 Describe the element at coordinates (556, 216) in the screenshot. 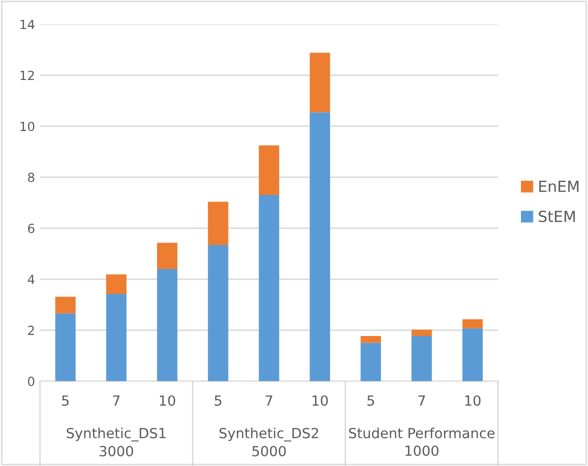

I see `legend-label: StEM` at that location.